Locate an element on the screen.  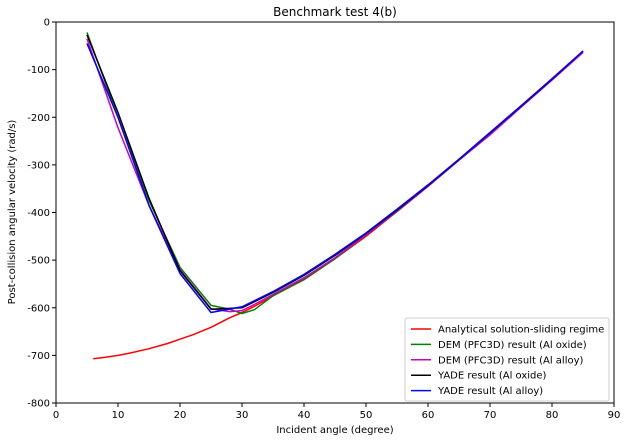
legend-label: DEM (PFC3D) result (Al oxide) is located at coordinates (512, 345).